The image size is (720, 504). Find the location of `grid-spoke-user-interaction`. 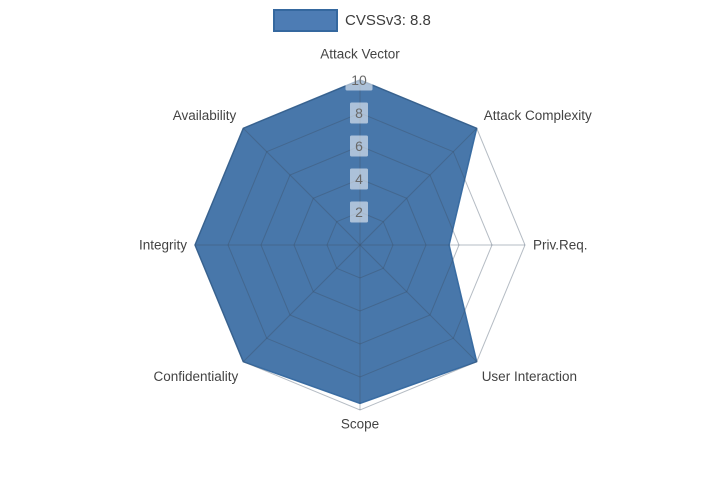

grid-spoke-user-interaction is located at coordinates (418, 303).